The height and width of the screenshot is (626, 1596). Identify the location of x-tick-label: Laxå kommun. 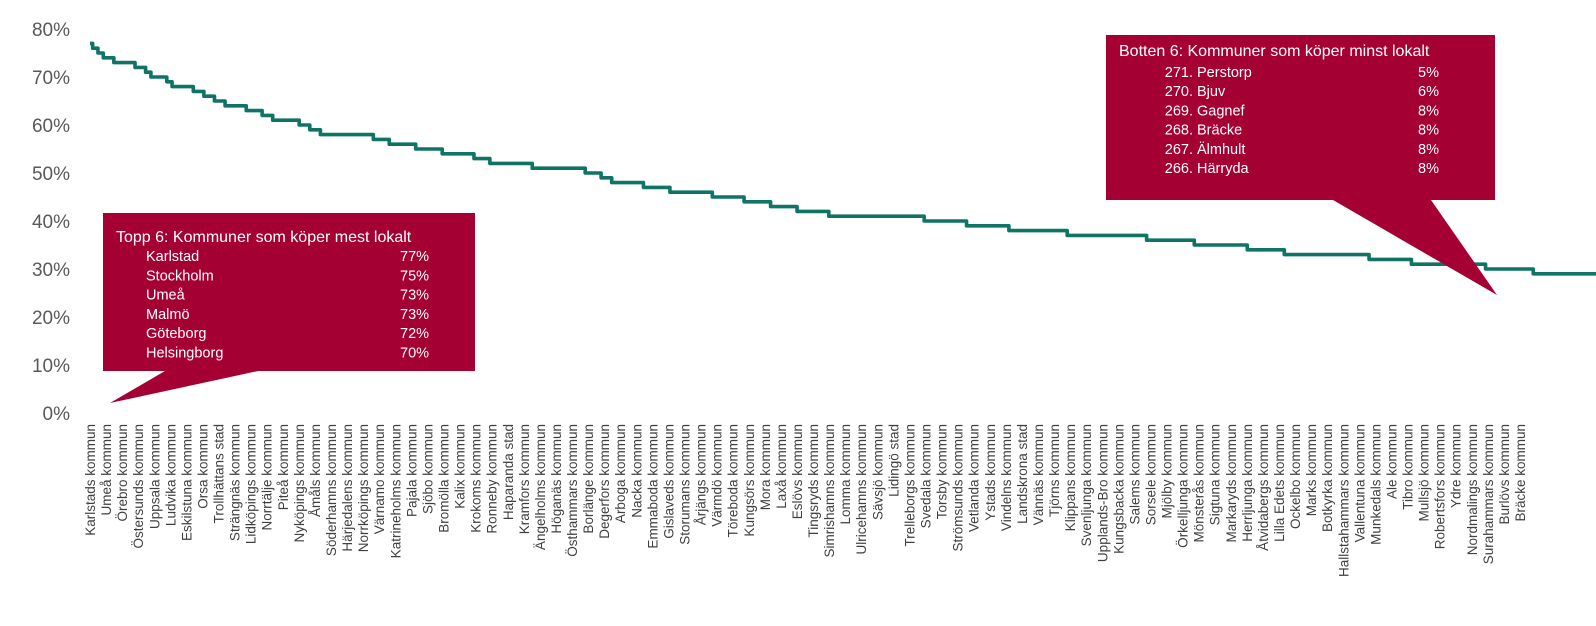
(781, 466).